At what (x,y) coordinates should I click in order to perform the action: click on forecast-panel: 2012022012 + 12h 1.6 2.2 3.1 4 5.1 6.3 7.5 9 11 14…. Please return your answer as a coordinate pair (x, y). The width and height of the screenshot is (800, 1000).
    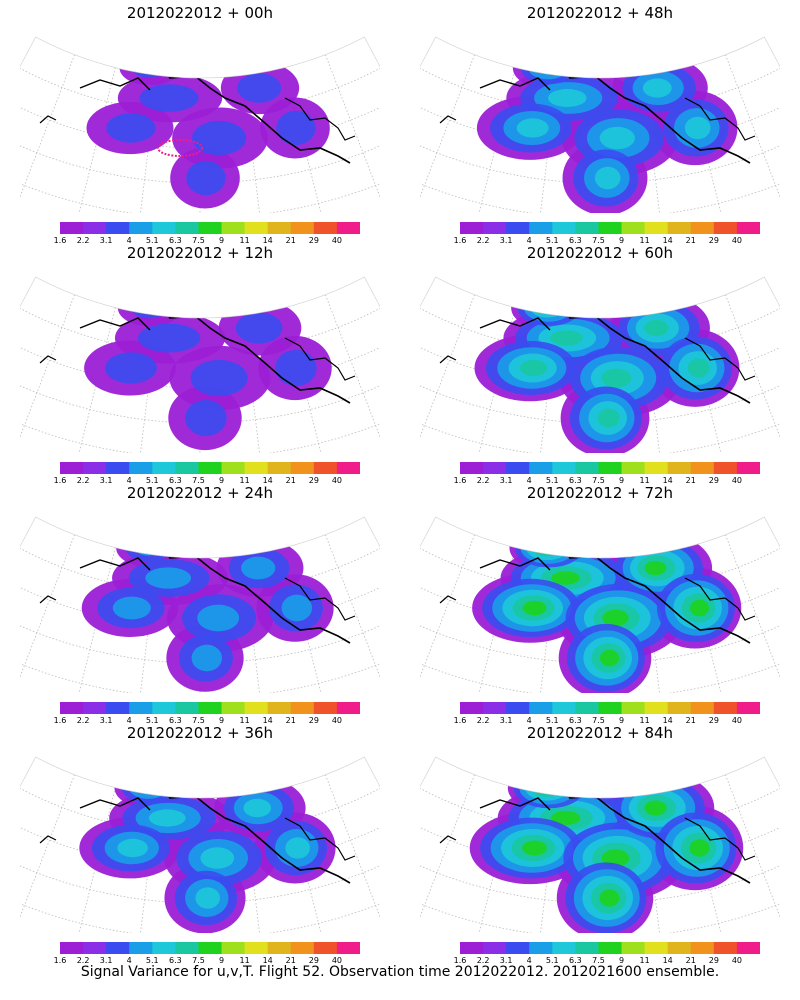
    Looking at the image, I should click on (200, 362).